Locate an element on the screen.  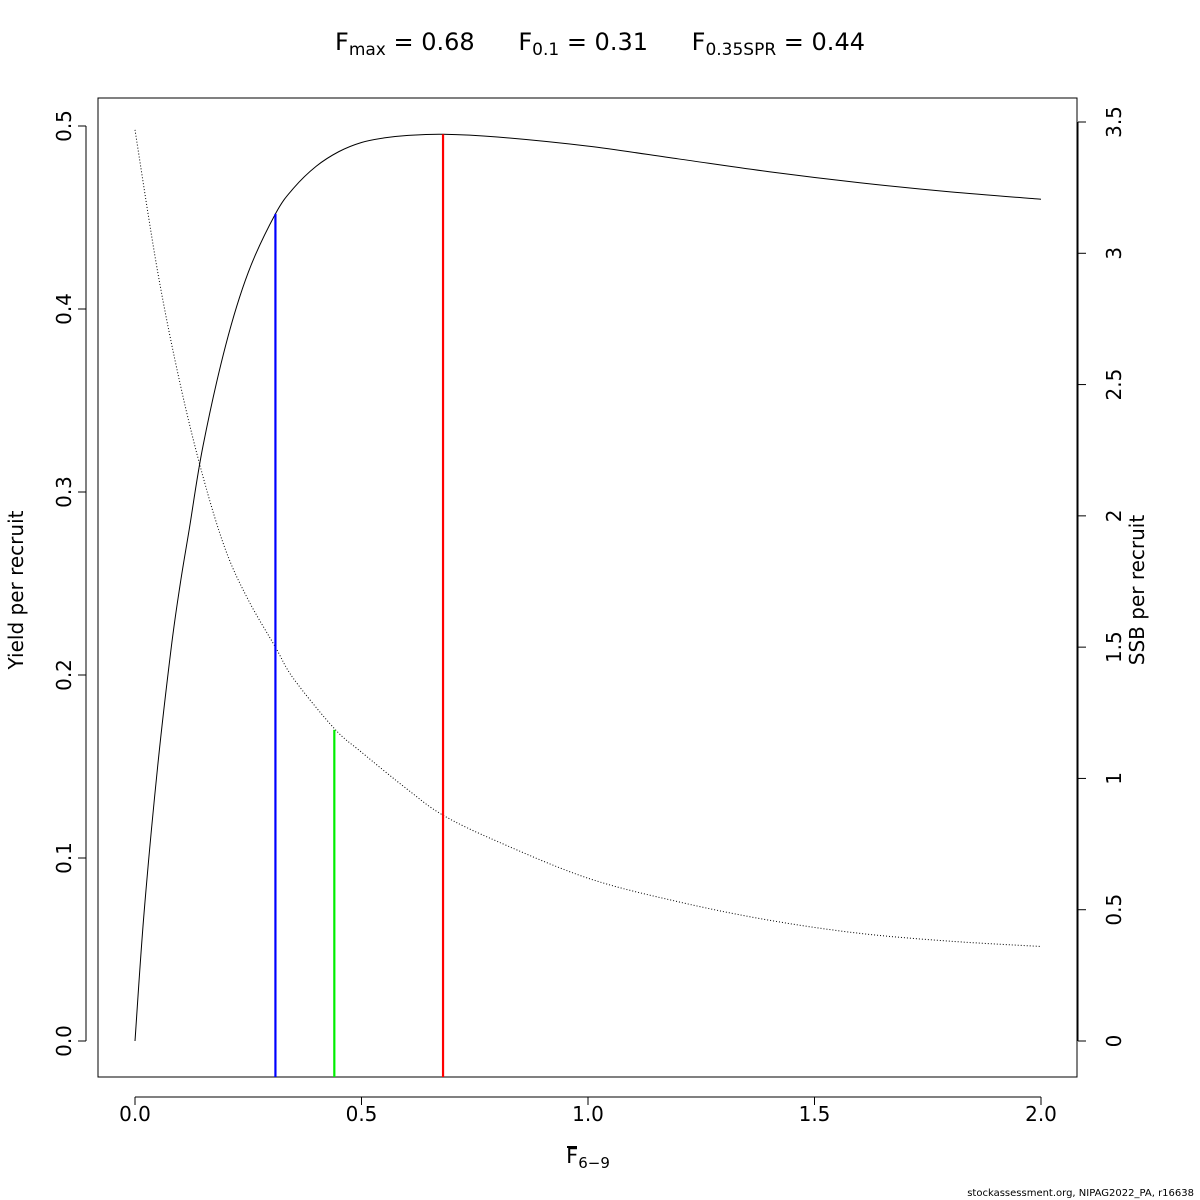
y-right-tick-label: 2.5 is located at coordinates (1114, 385).